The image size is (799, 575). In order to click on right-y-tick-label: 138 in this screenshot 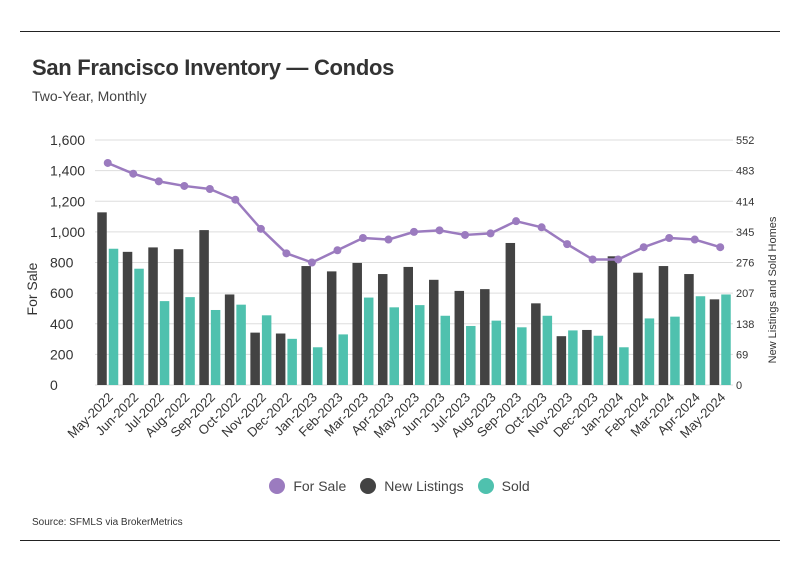, I will do `click(745, 325)`.